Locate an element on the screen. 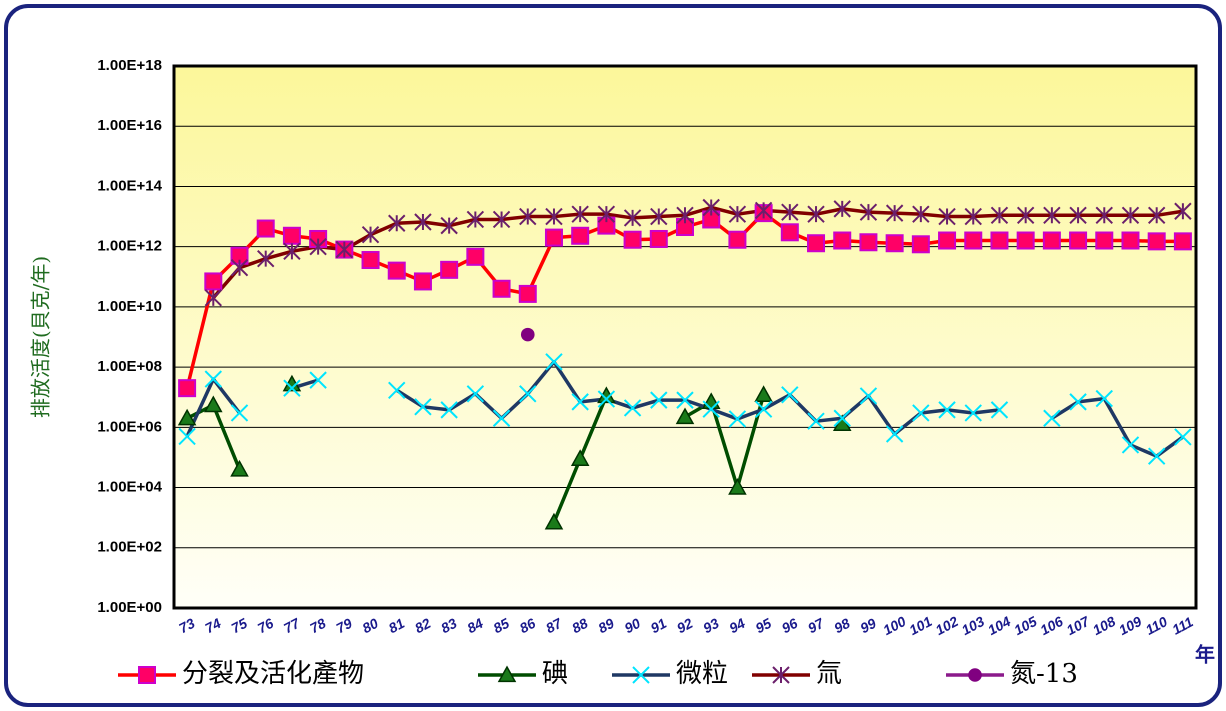  y-tick-label: 1.00E+00 is located at coordinates (129, 607).